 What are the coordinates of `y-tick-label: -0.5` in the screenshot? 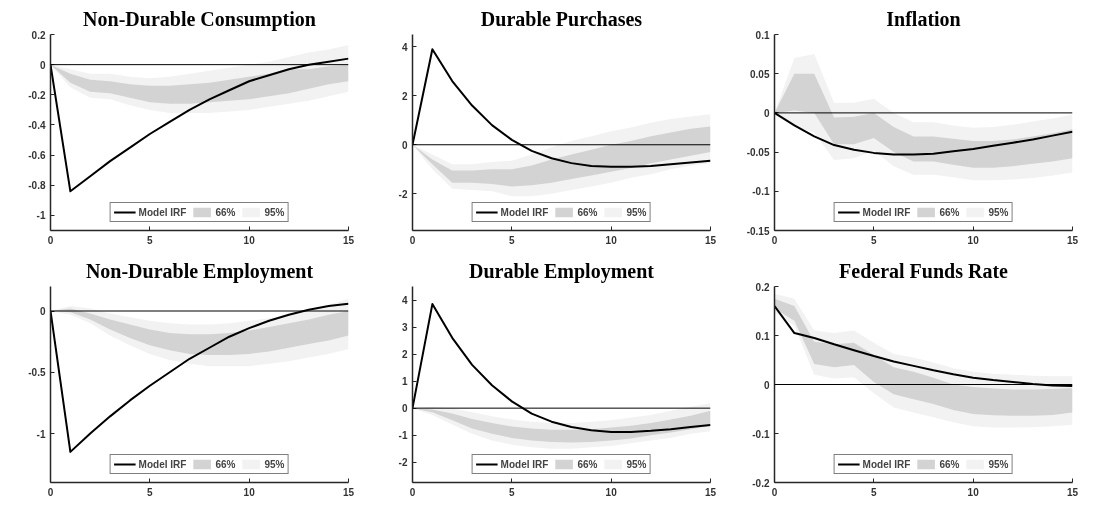 It's located at (37, 373).